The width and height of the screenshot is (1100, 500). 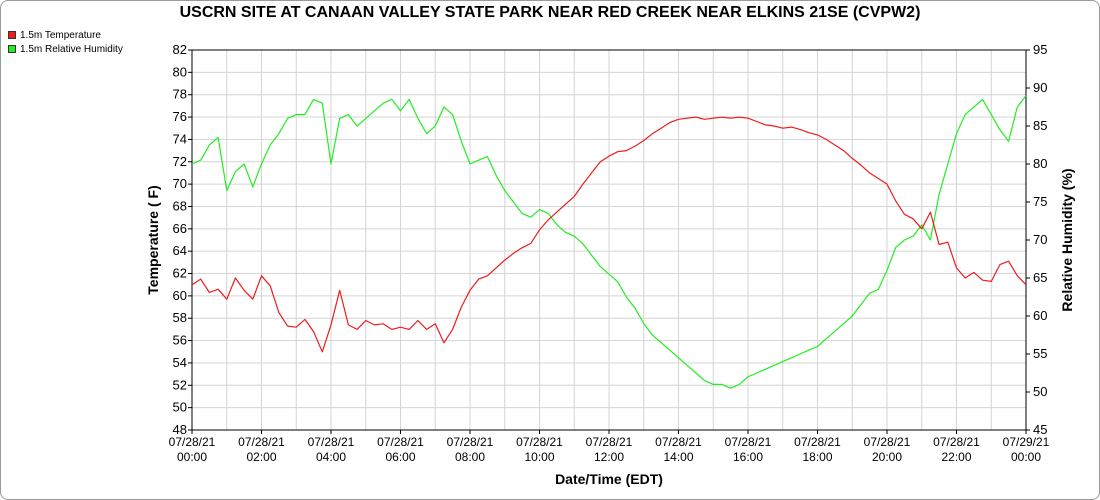 I want to click on chart-legend: 1.5m Temperature 1.5m Relative Humidity, so click(x=65, y=42).